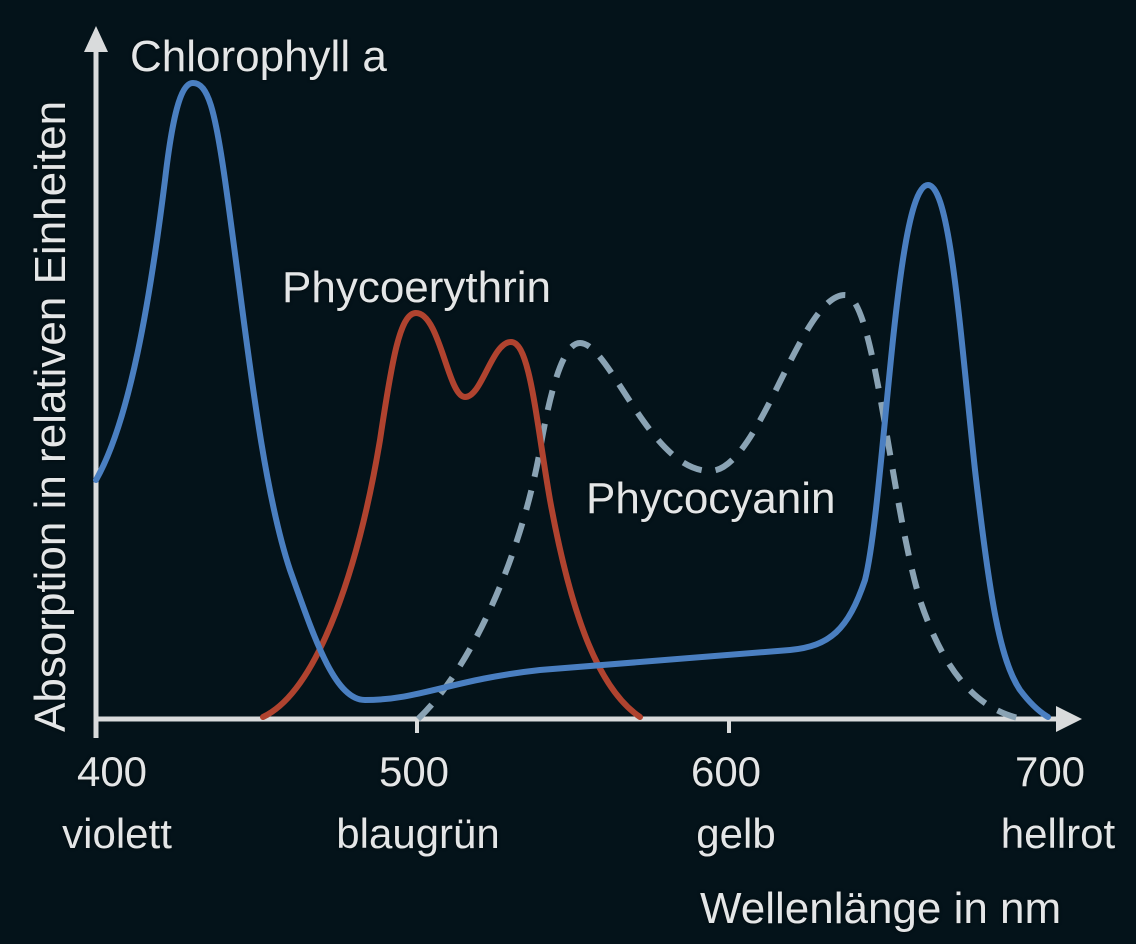 Image resolution: width=1136 pixels, height=944 pixels. Describe the element at coordinates (1058, 833) in the screenshot. I see `color-label-hellrot: hellrot` at that location.